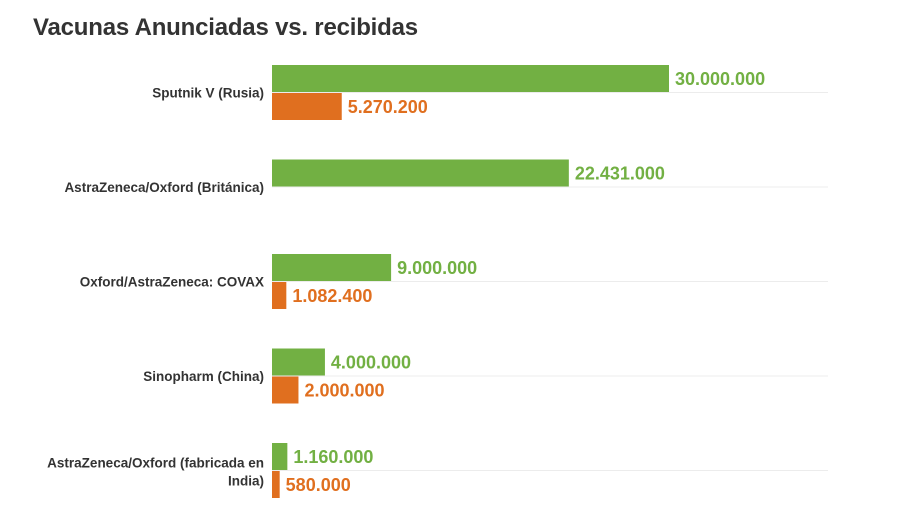  Describe the element at coordinates (344, 391) in the screenshot. I see `value-label-received: 2.000.000` at that location.